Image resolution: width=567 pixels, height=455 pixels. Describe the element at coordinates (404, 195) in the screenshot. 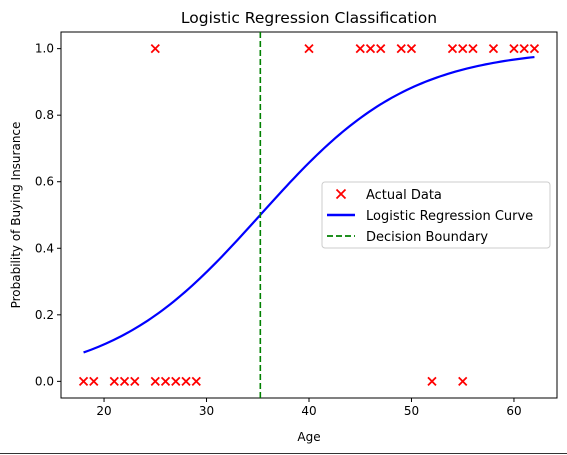

I see `legend-label-actual-data: Actual Data` at that location.